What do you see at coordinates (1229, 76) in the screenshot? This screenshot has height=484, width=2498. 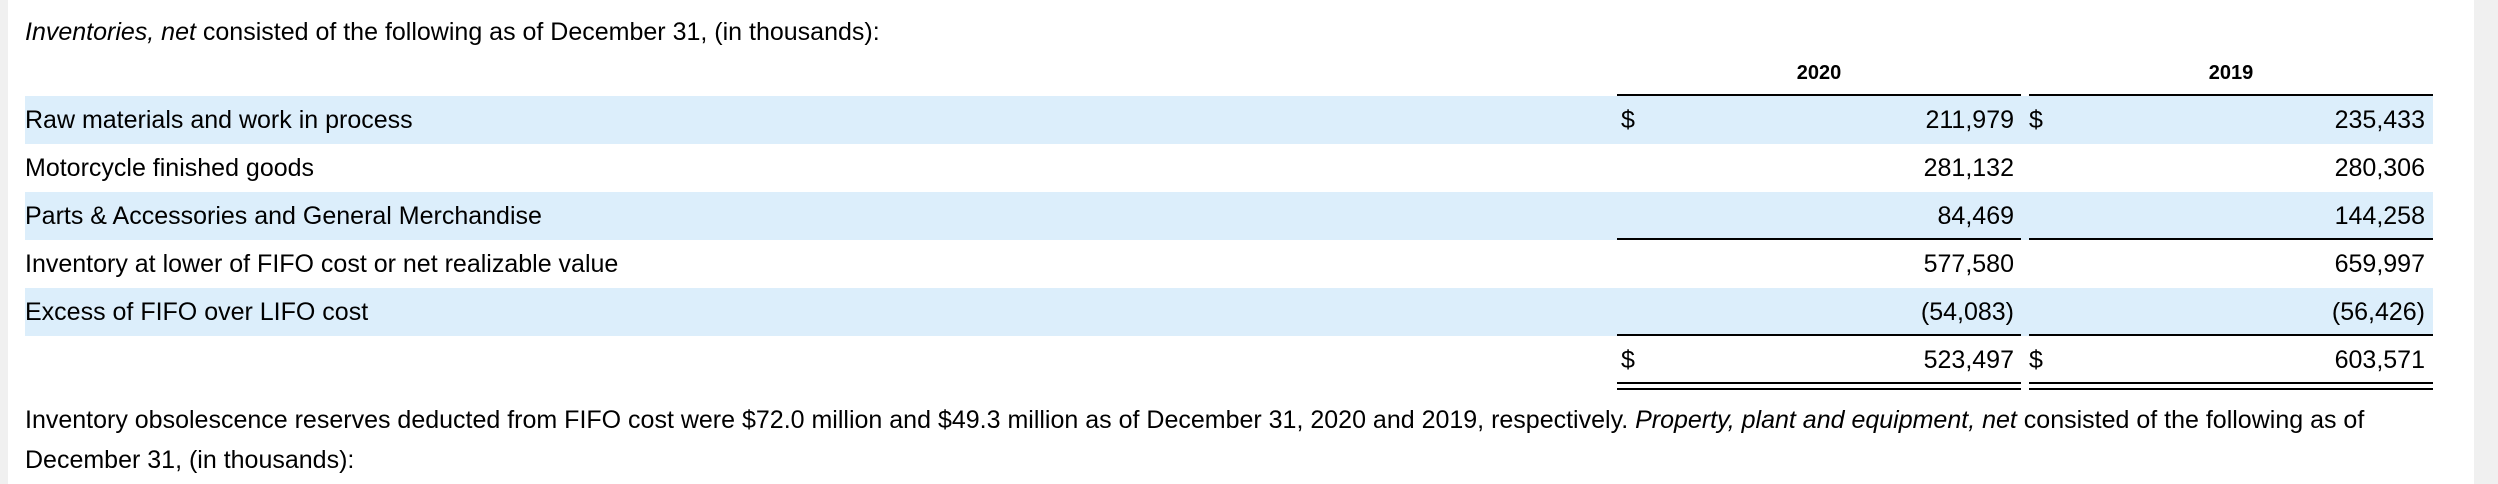 I see `table-header-row: 2020 2019` at bounding box center [1229, 76].